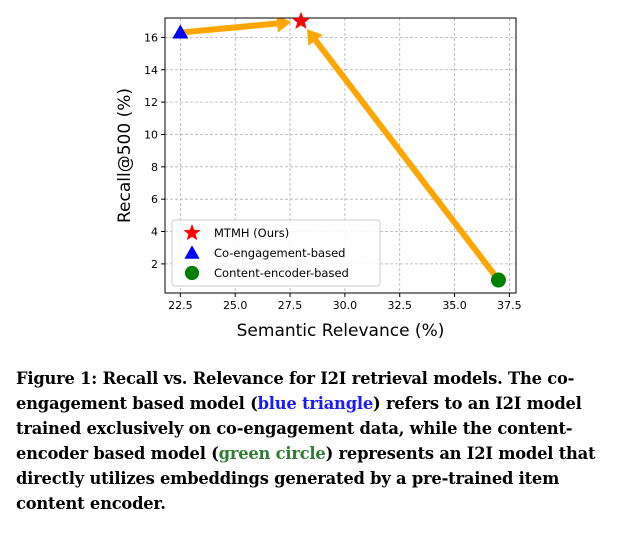  What do you see at coordinates (192, 273) in the screenshot?
I see `legend-circle-icon` at bounding box center [192, 273].